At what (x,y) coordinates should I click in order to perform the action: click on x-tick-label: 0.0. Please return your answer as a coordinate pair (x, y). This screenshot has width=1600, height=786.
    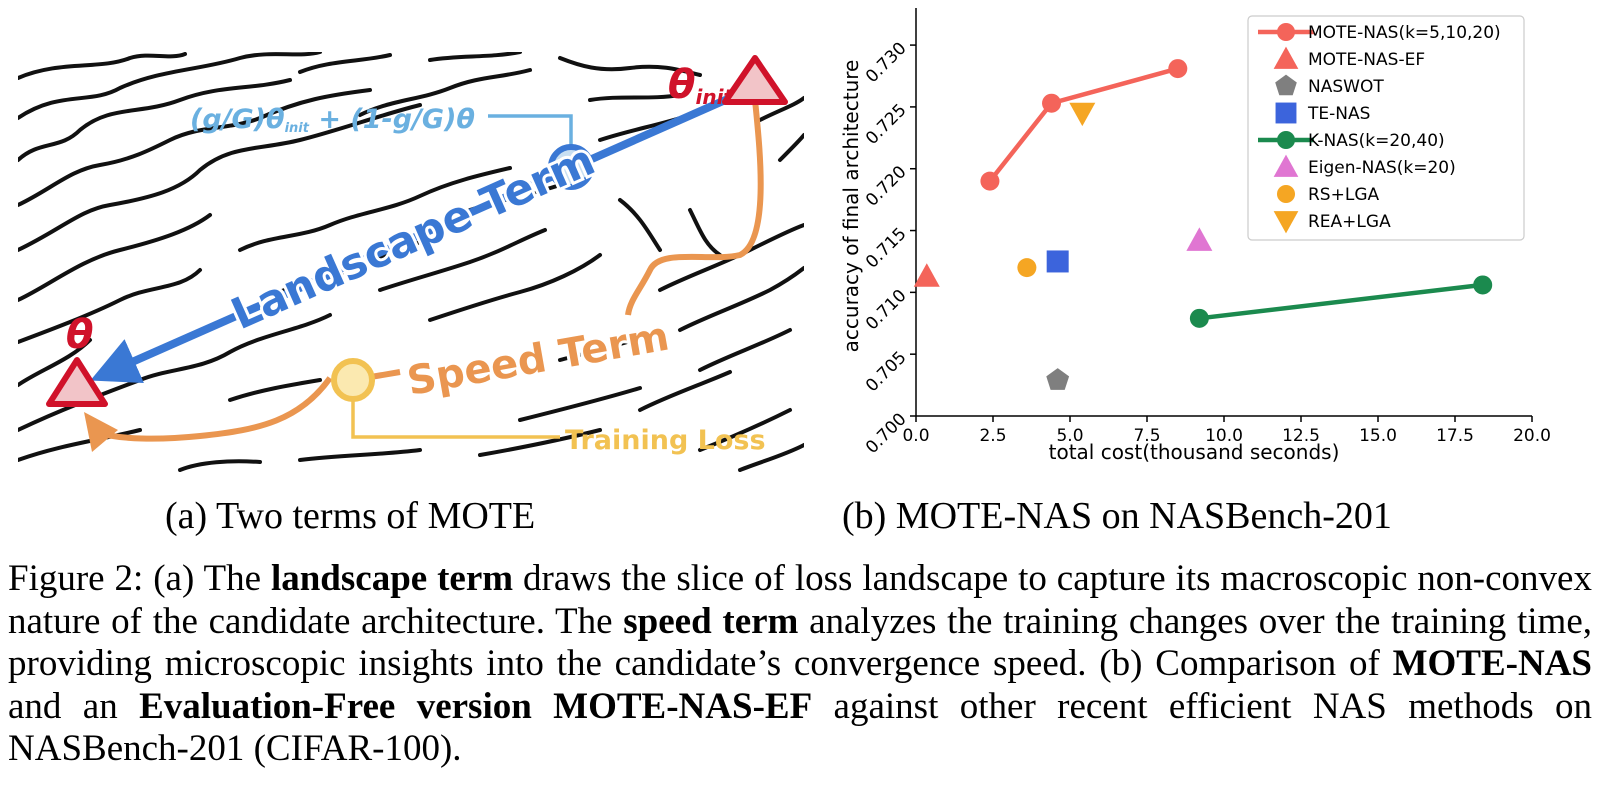
    Looking at the image, I should click on (915, 436).